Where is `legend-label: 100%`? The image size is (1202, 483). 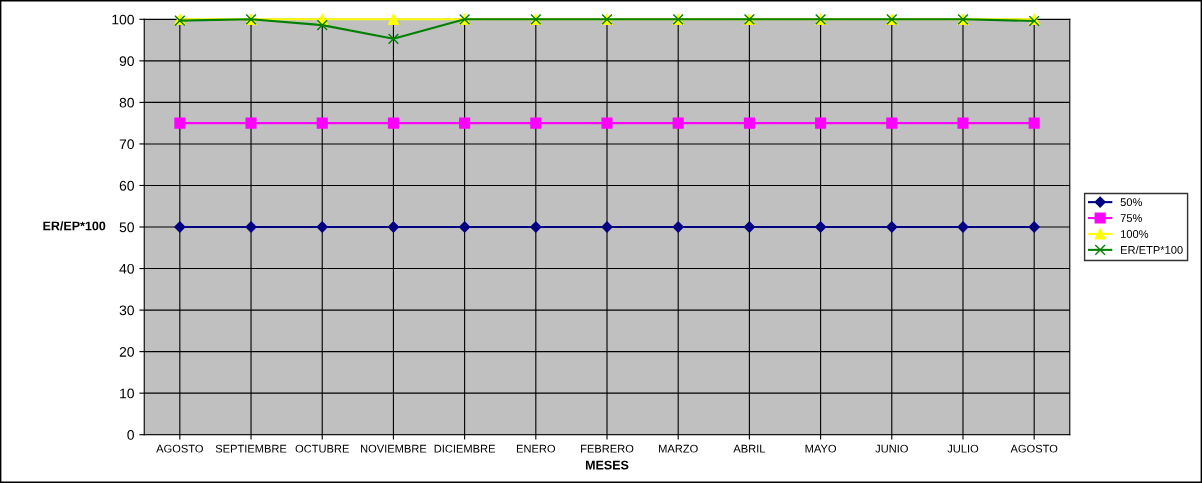 legend-label: 100% is located at coordinates (1134, 234).